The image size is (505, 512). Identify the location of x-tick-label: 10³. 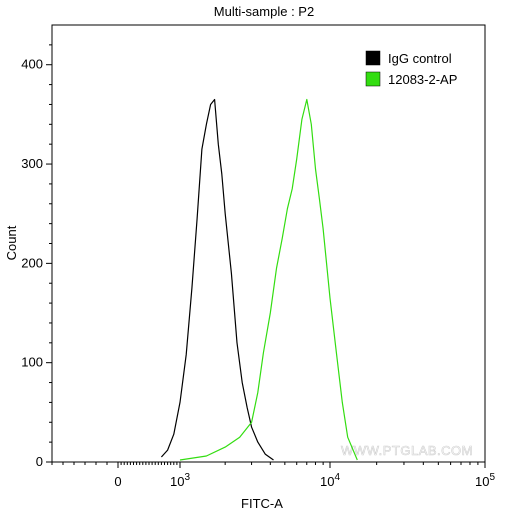
(180, 480).